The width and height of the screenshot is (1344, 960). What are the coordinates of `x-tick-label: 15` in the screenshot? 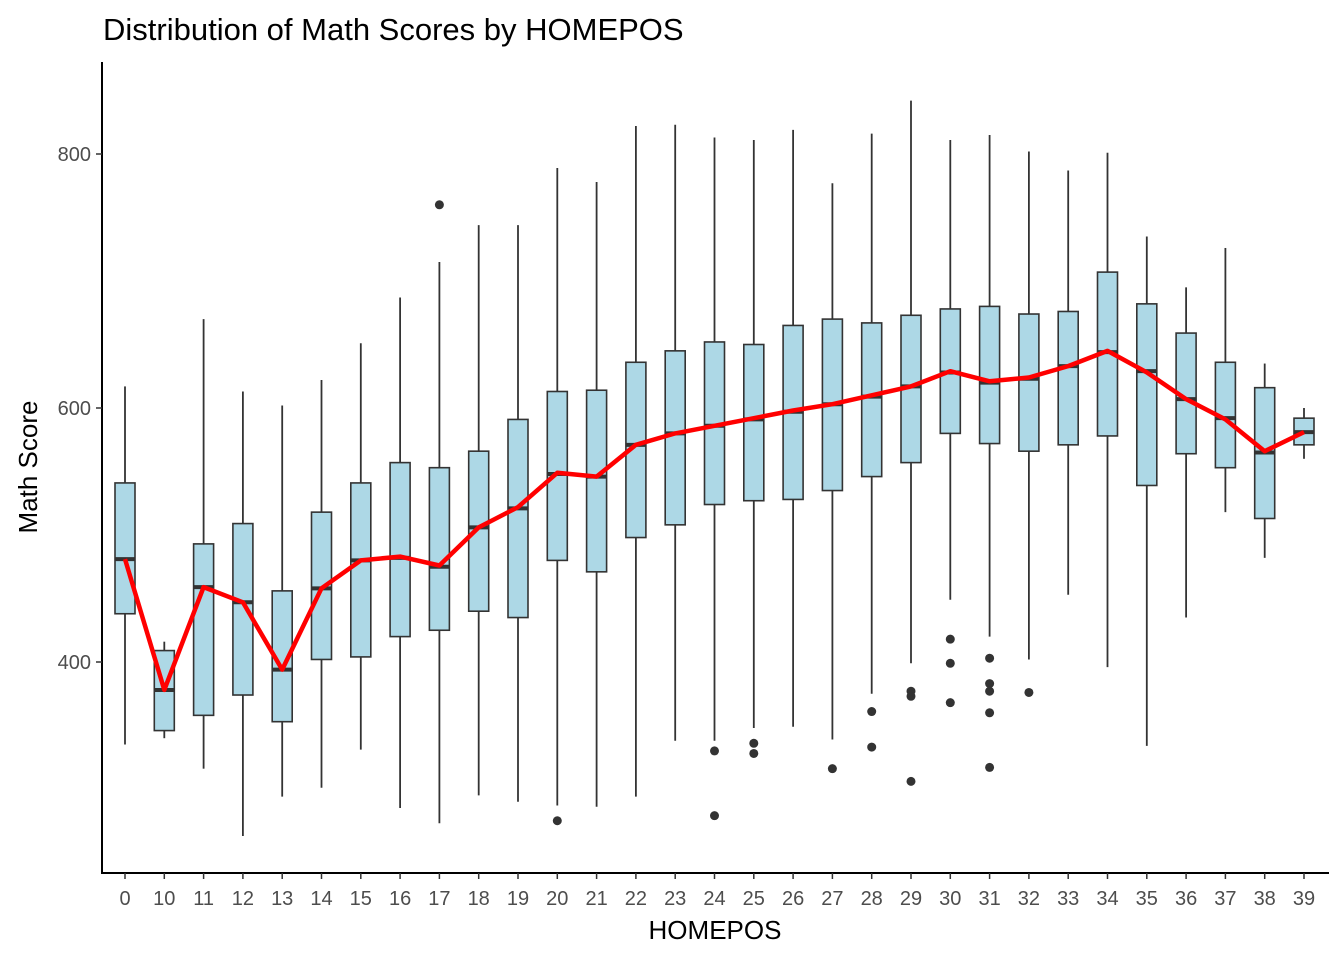 It's located at (361, 899).